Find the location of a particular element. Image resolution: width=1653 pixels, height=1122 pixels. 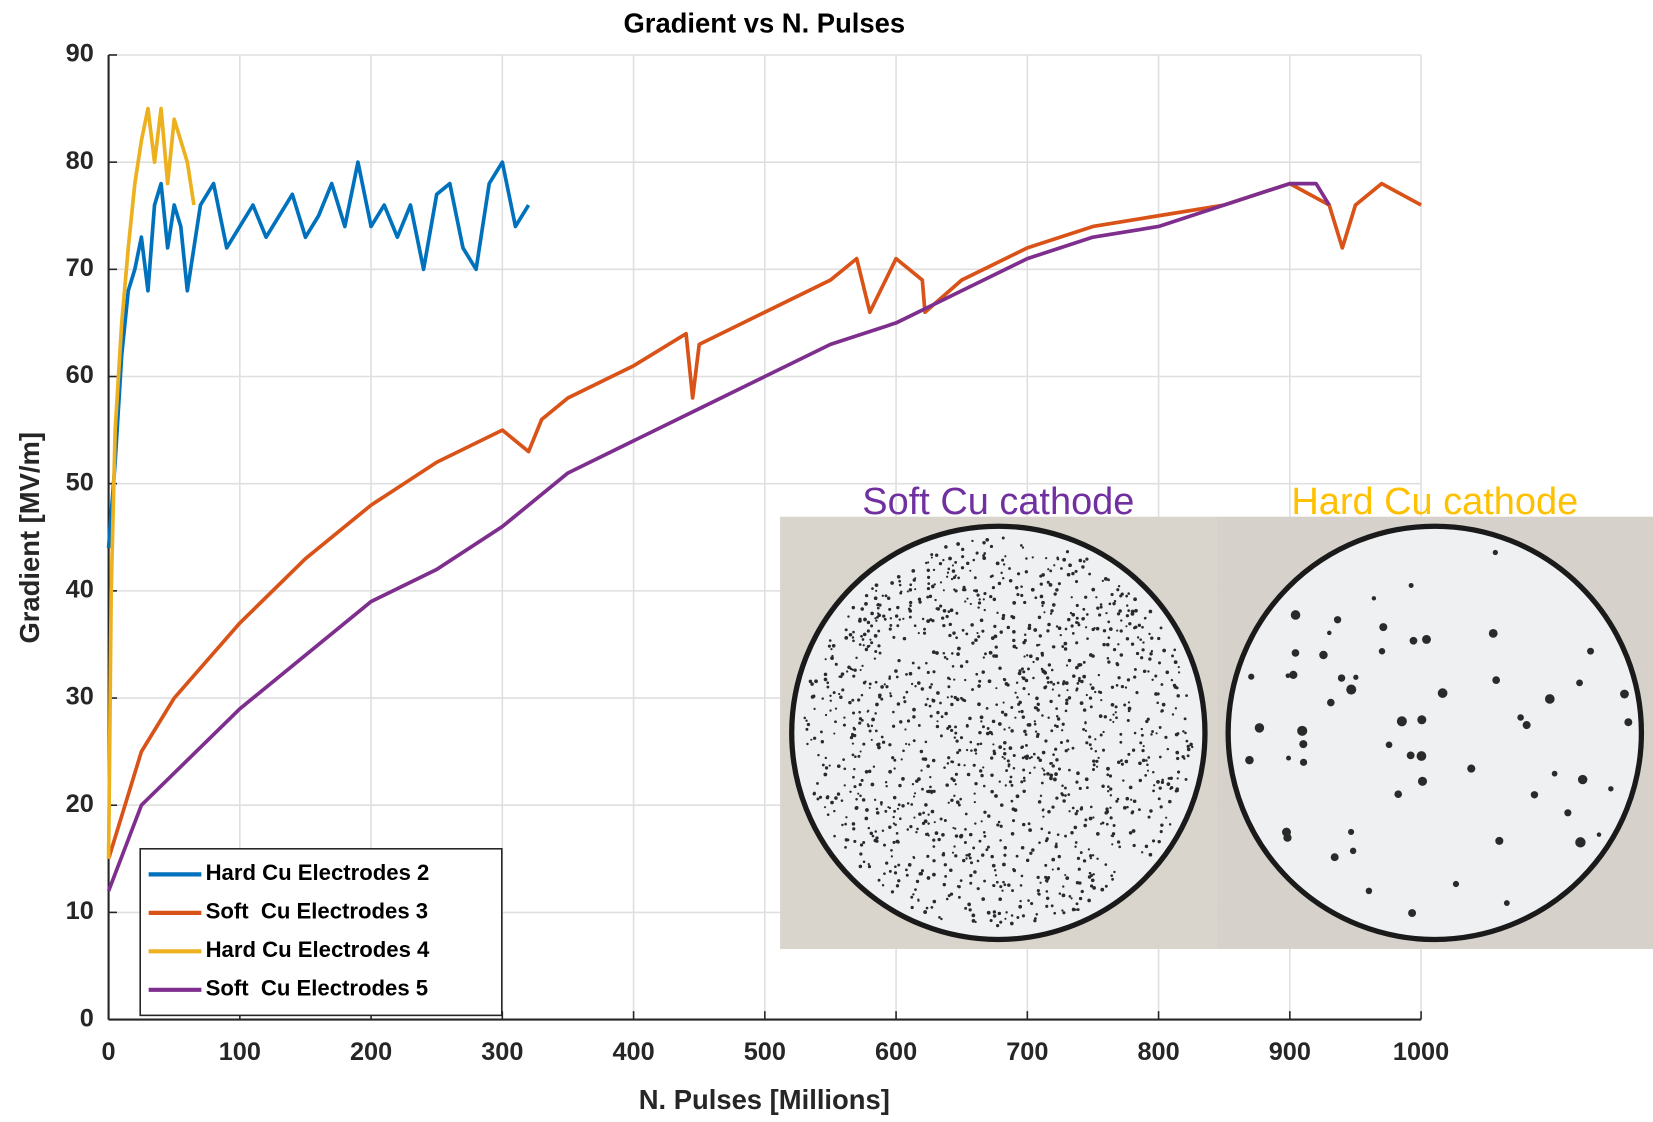

y-tick-label: 30 is located at coordinates (80, 697).